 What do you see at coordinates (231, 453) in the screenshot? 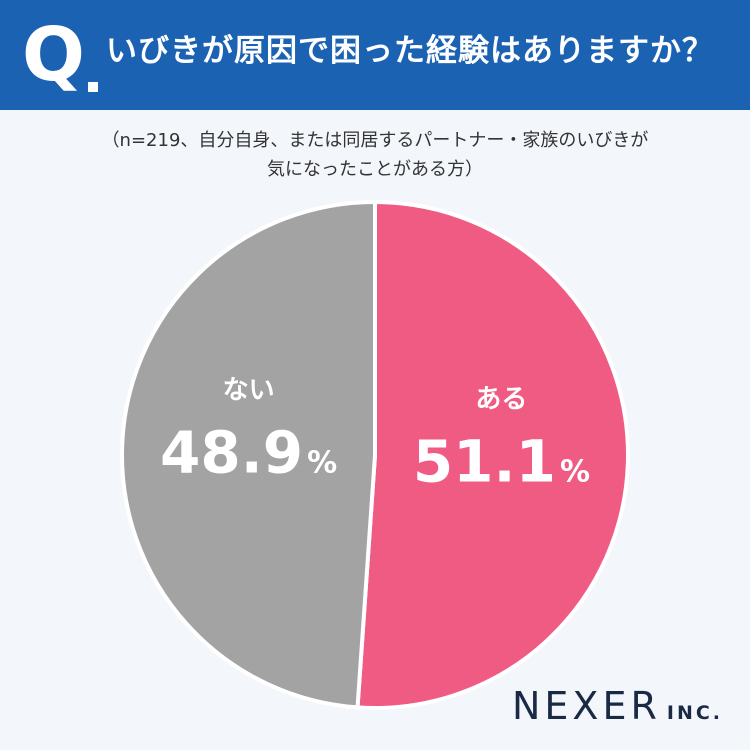
I see `slice-value-number-nai: 48.9` at bounding box center [231, 453].